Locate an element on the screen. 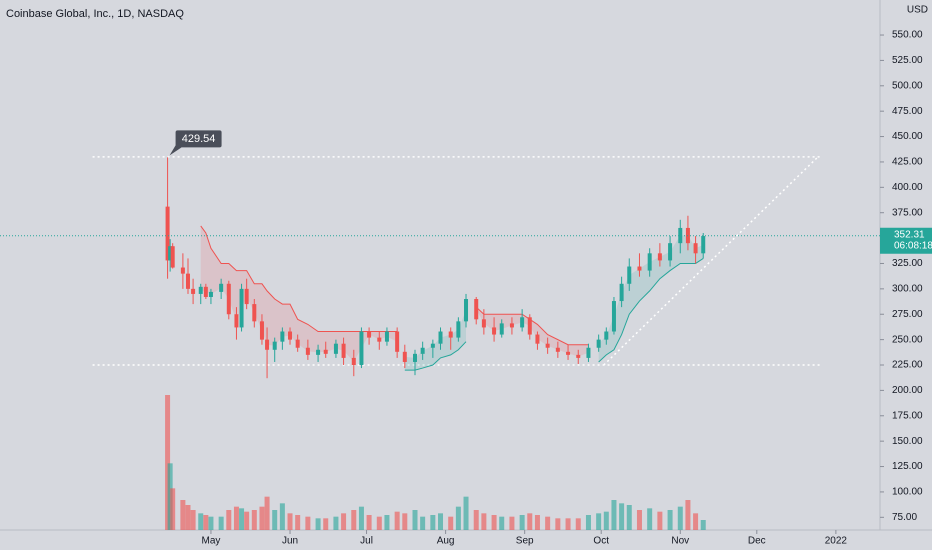  y-tick-label: 500.00 is located at coordinates (907, 85).